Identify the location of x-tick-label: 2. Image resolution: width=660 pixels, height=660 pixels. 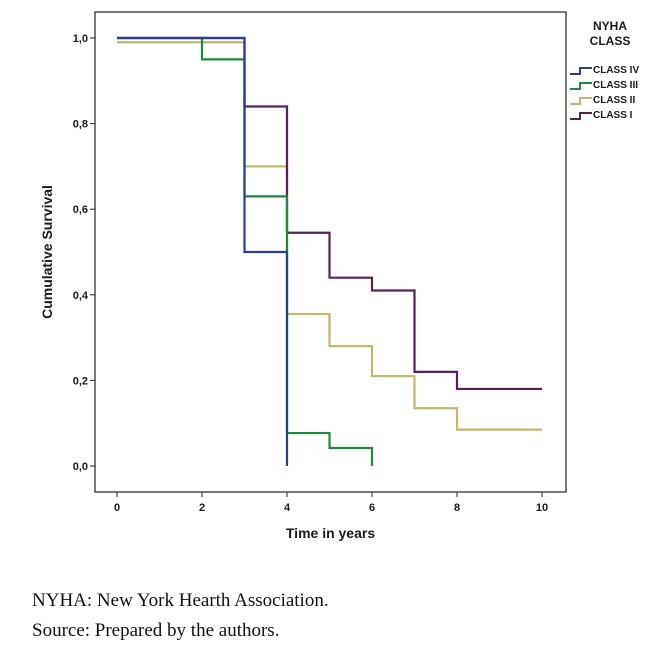
(202, 508).